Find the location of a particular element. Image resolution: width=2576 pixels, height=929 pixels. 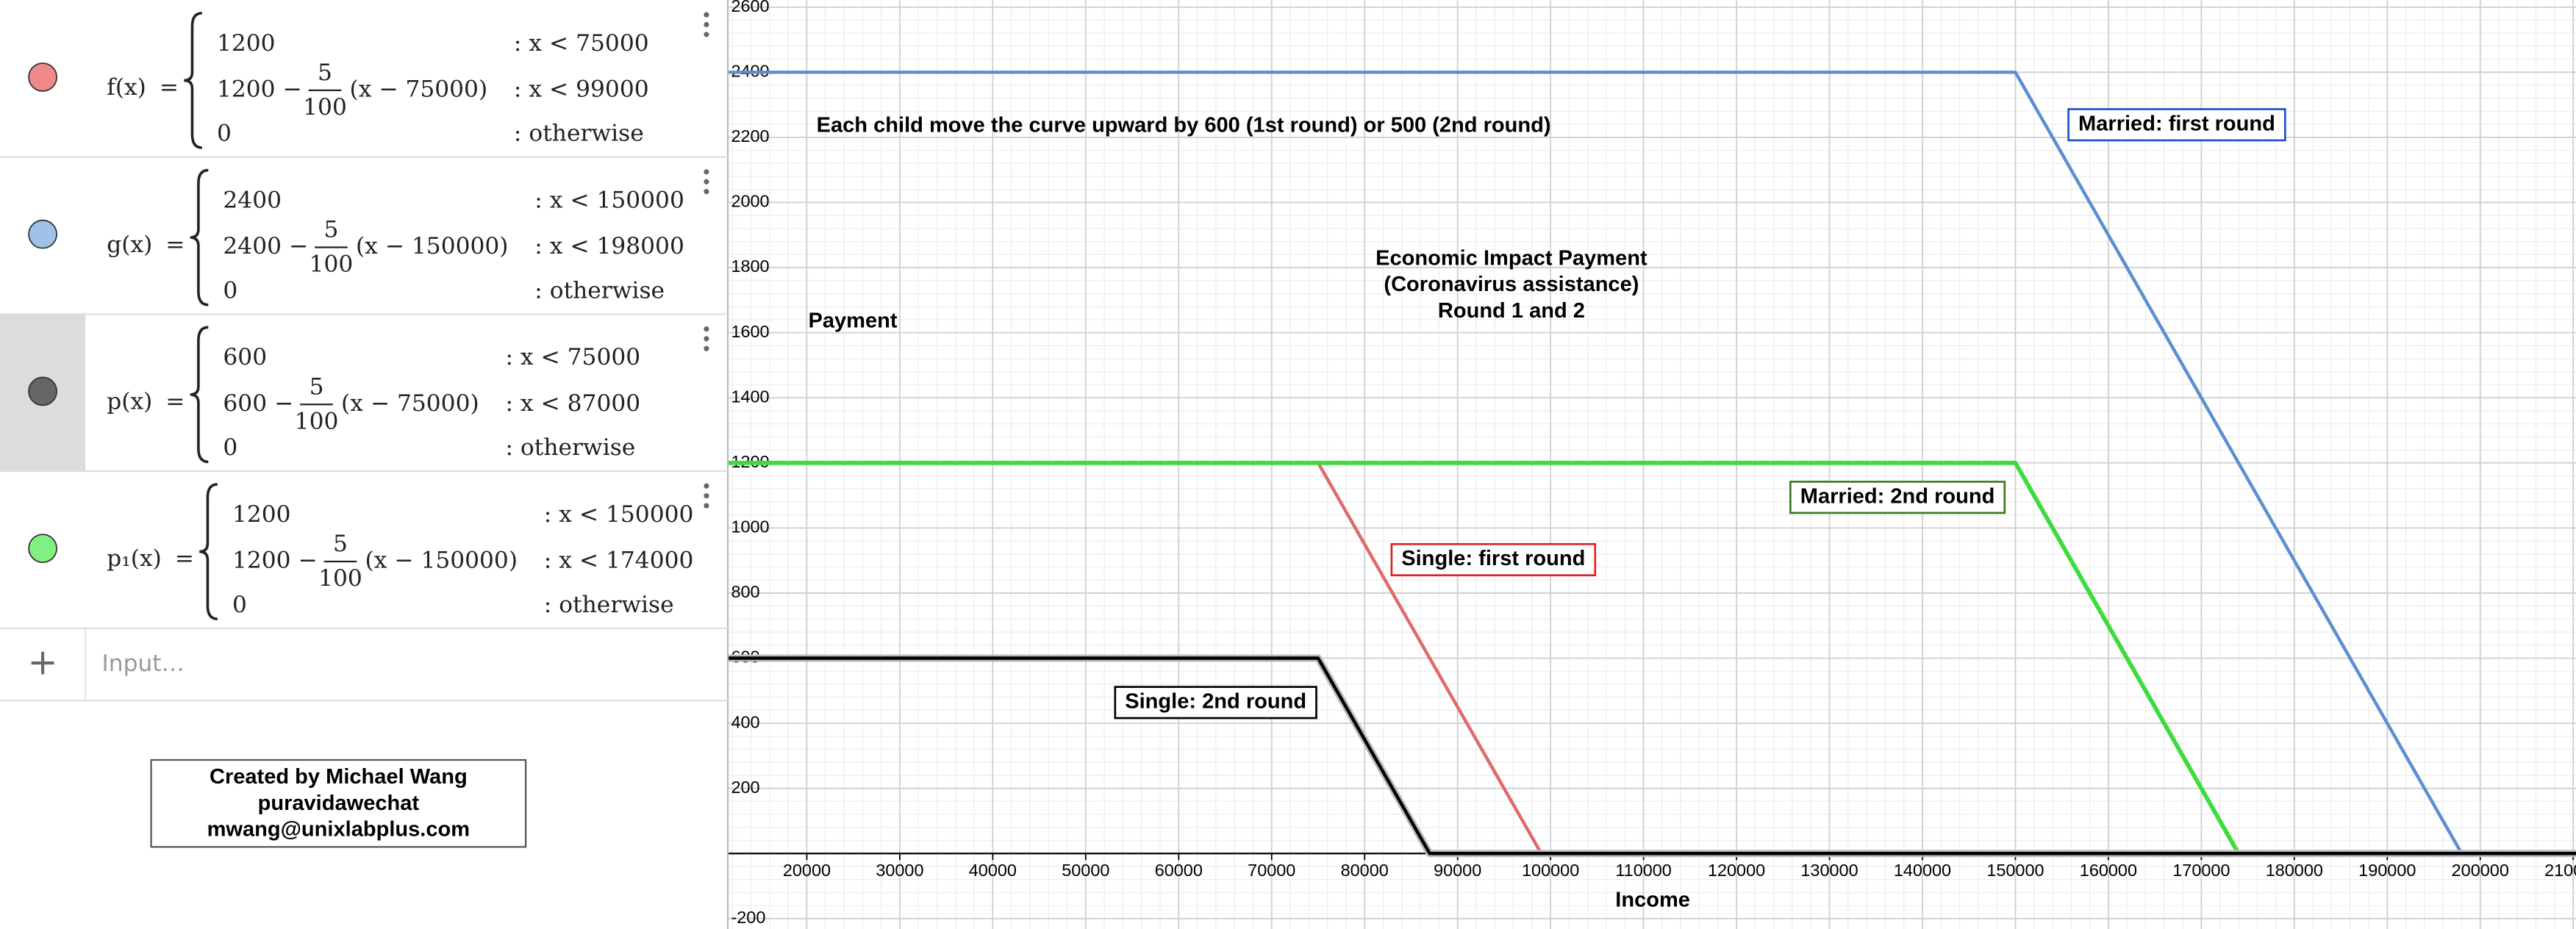

x-tick-label: 80000 is located at coordinates (1365, 870).